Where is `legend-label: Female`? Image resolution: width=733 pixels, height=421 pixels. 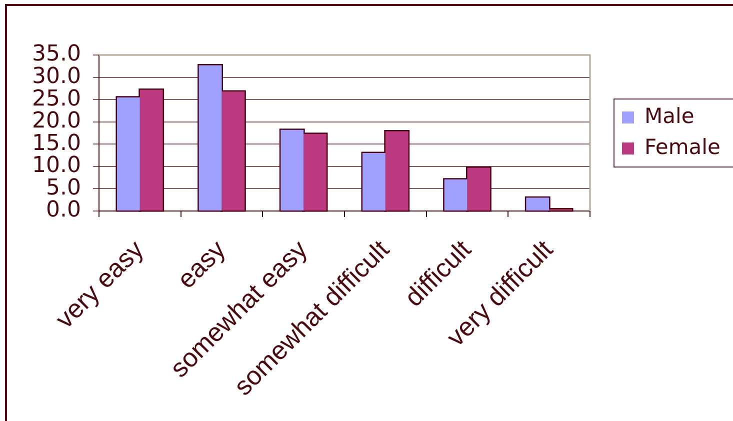 legend-label: Female is located at coordinates (682, 146).